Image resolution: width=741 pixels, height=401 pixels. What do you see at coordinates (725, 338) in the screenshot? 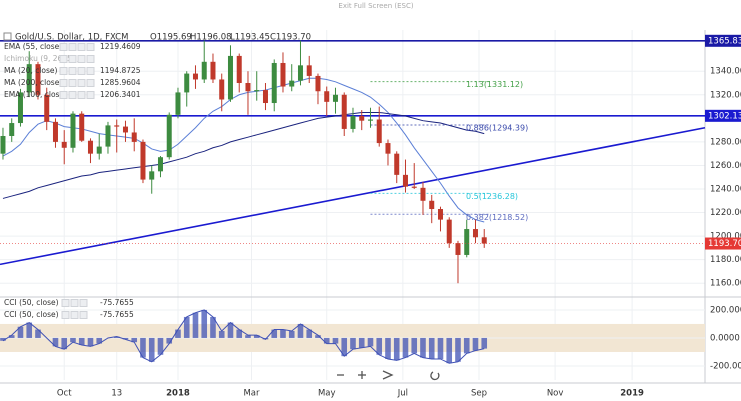
I see `cci-tick-label: 0.0000` at bounding box center [725, 338].